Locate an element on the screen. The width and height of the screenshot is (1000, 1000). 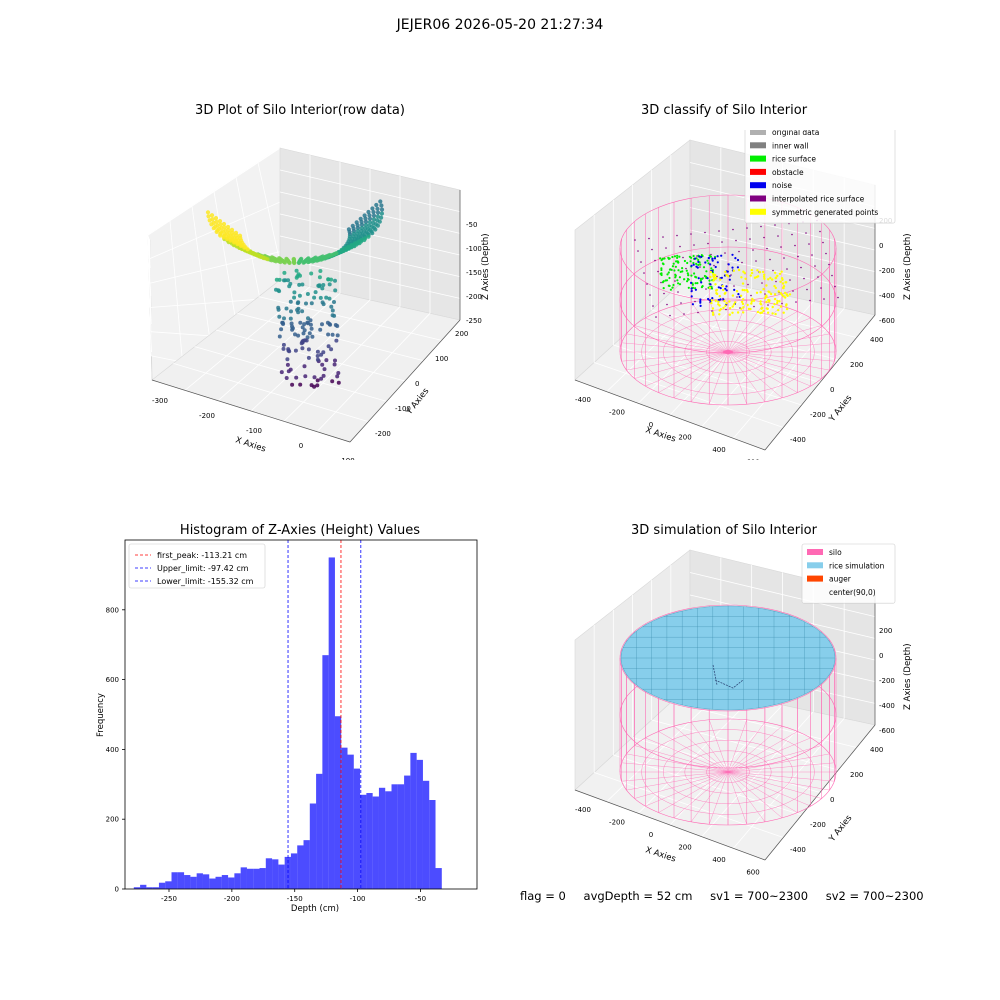
y-tick-label: 0 is located at coordinates (117, 890).